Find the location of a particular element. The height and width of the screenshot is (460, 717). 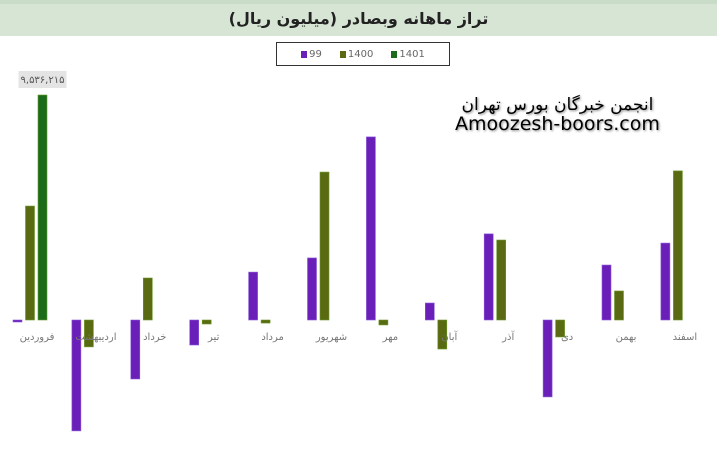

x-tick-label: آذر is located at coordinates (508, 336).